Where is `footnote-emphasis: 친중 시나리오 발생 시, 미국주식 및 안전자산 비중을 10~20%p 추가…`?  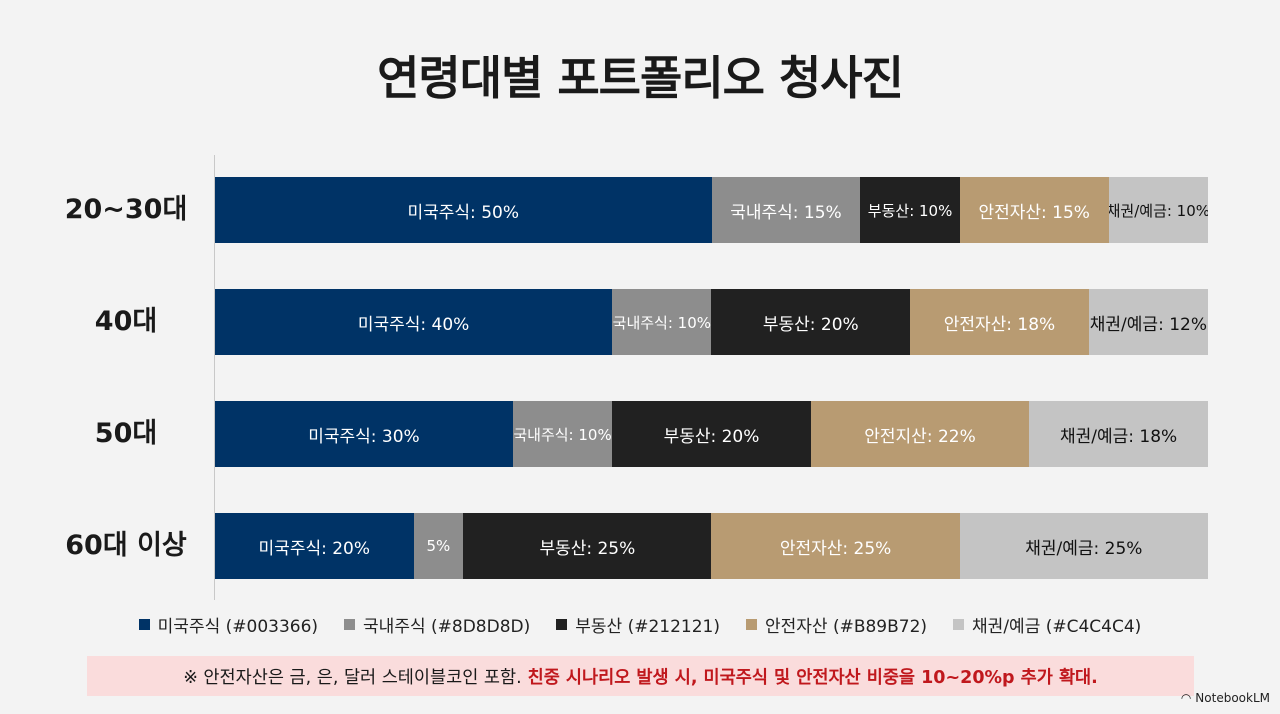
footnote-emphasis: 친중 시나리오 발생 시, 미국주식 및 안전자산 비중을 10~20%p 추가… is located at coordinates (812, 677).